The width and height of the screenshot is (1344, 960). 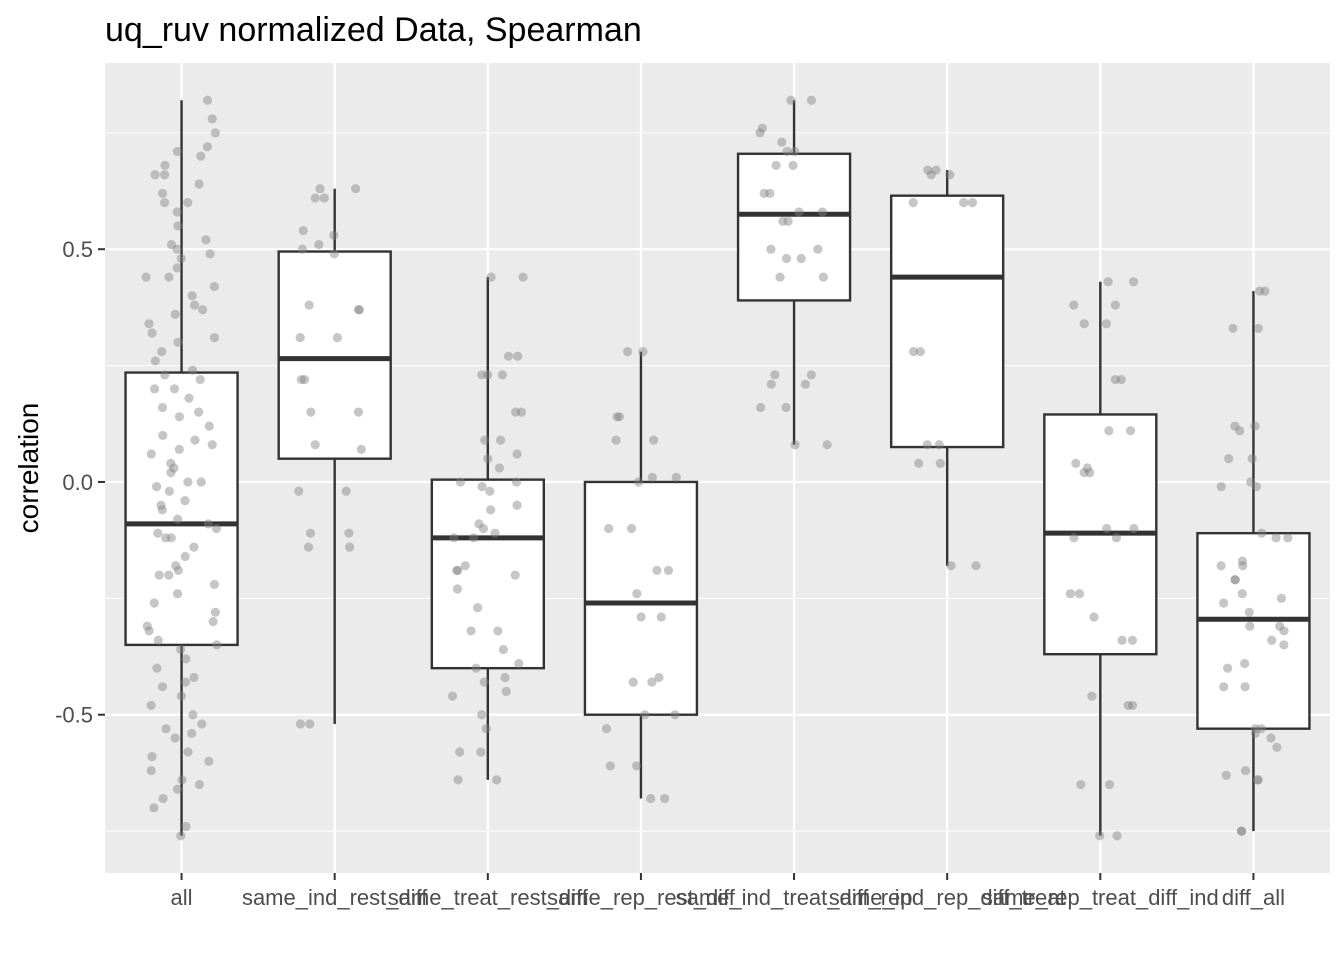 I want to click on x-tick-label: all, so click(x=182, y=897).